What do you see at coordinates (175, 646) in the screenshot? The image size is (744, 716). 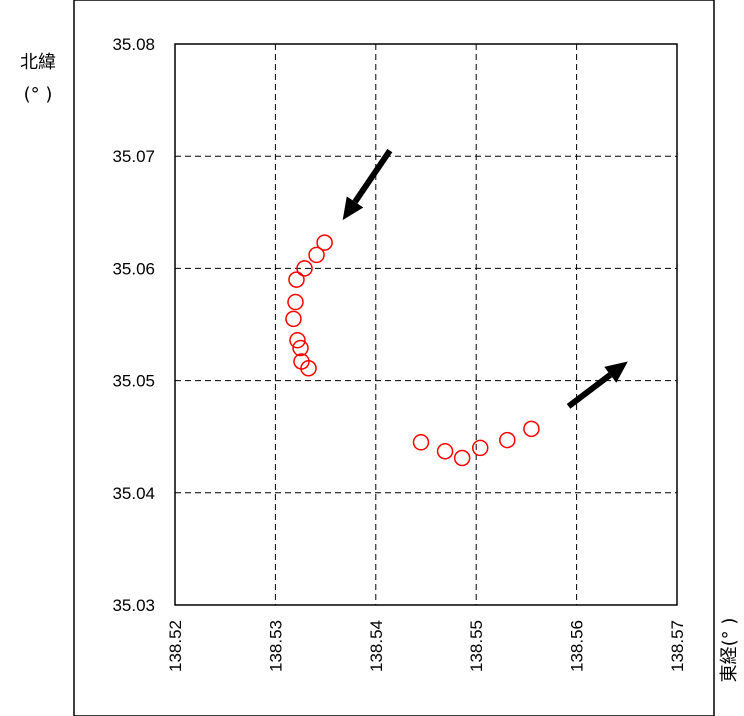 I see `x-tick-label: 138.52` at bounding box center [175, 646].